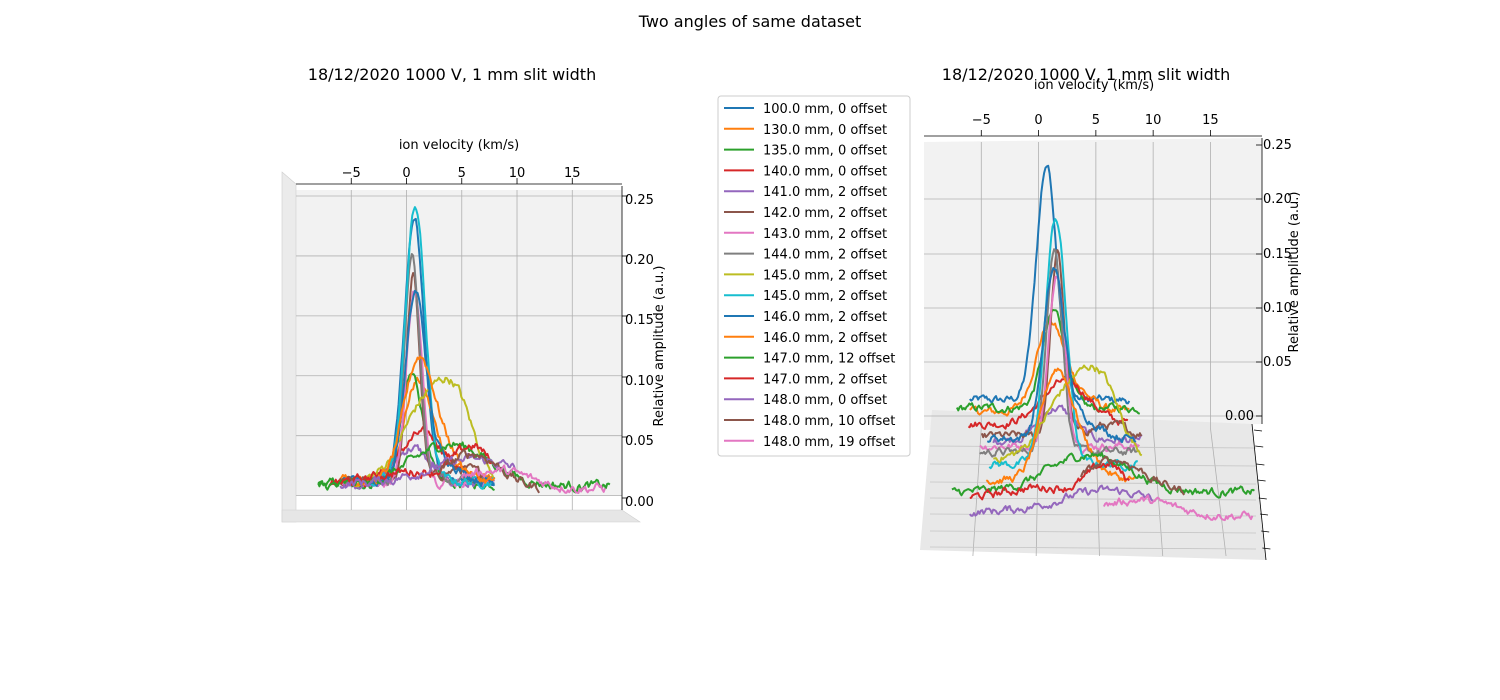 The height and width of the screenshot is (700, 1500). Describe the element at coordinates (639, 260) in the screenshot. I see `left-z-tick-label: 0.20` at that location.